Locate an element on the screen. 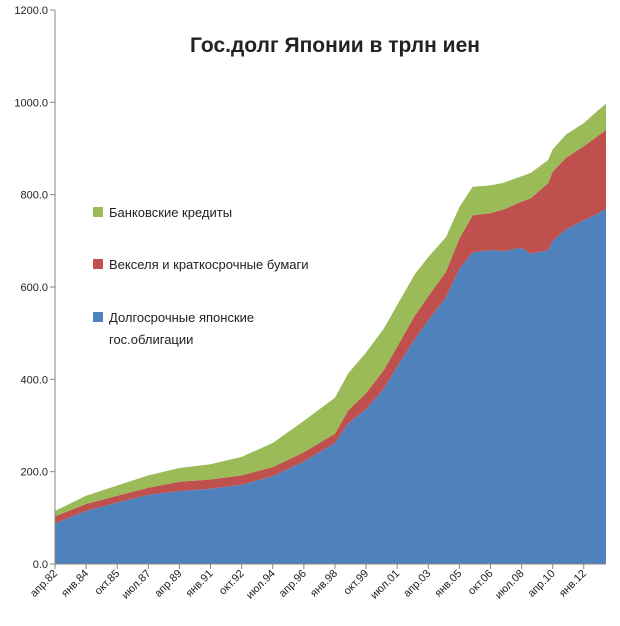 The height and width of the screenshot is (626, 620). legend-label-1: Долгосрочные японские гос.облигации is located at coordinates (181, 328).